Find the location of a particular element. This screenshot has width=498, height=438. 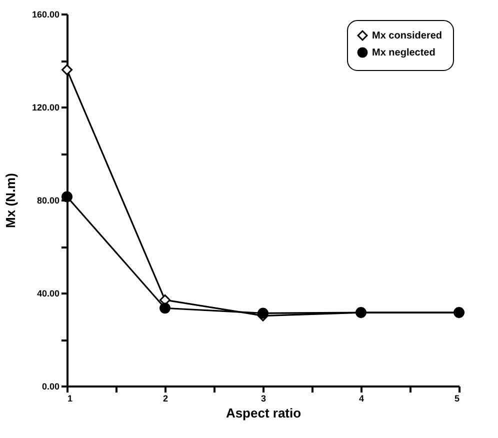

legend-label: Mx considered is located at coordinates (407, 36).